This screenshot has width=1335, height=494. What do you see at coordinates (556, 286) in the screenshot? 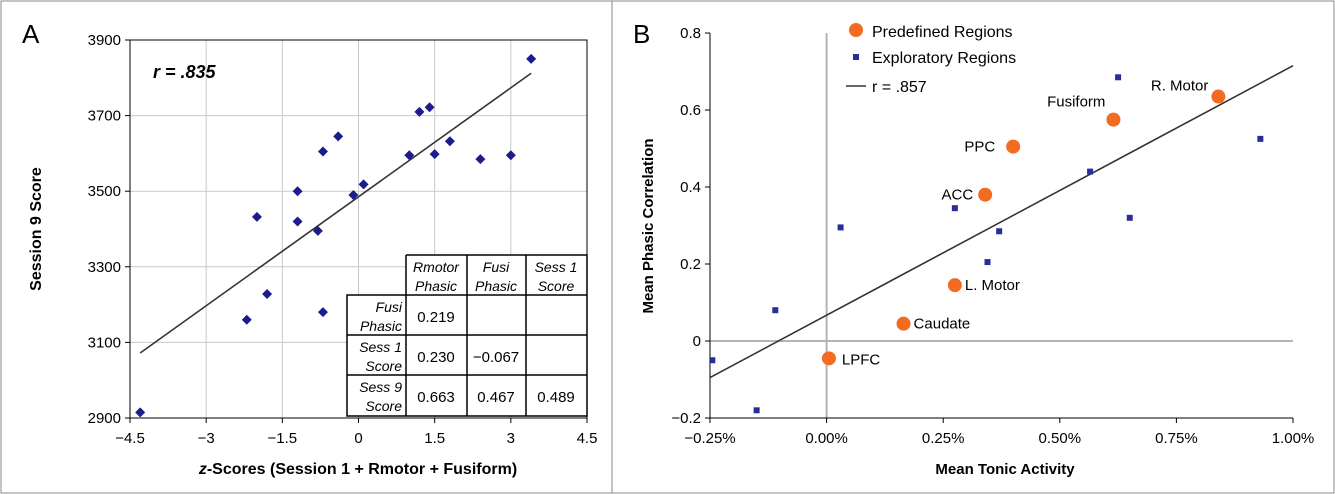
I see `table-col-header-3-line-2: Score` at bounding box center [556, 286].